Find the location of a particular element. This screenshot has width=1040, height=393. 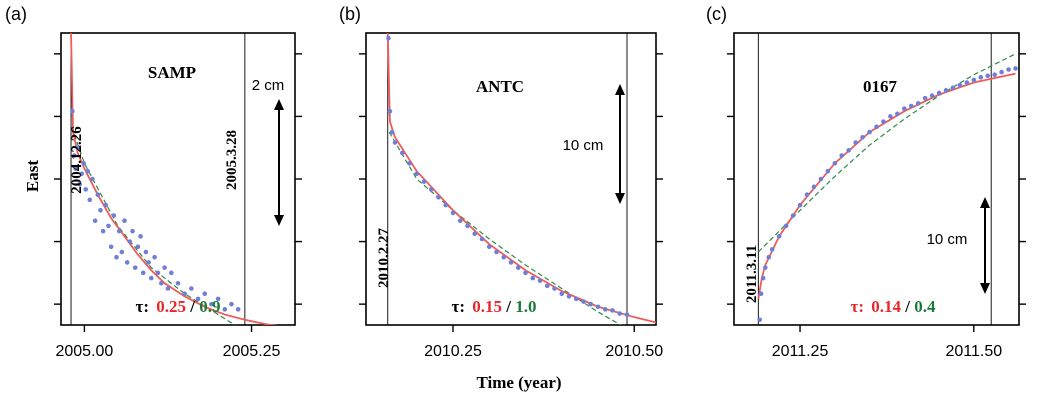

tau-green-value: 0.9 is located at coordinates (209, 306).